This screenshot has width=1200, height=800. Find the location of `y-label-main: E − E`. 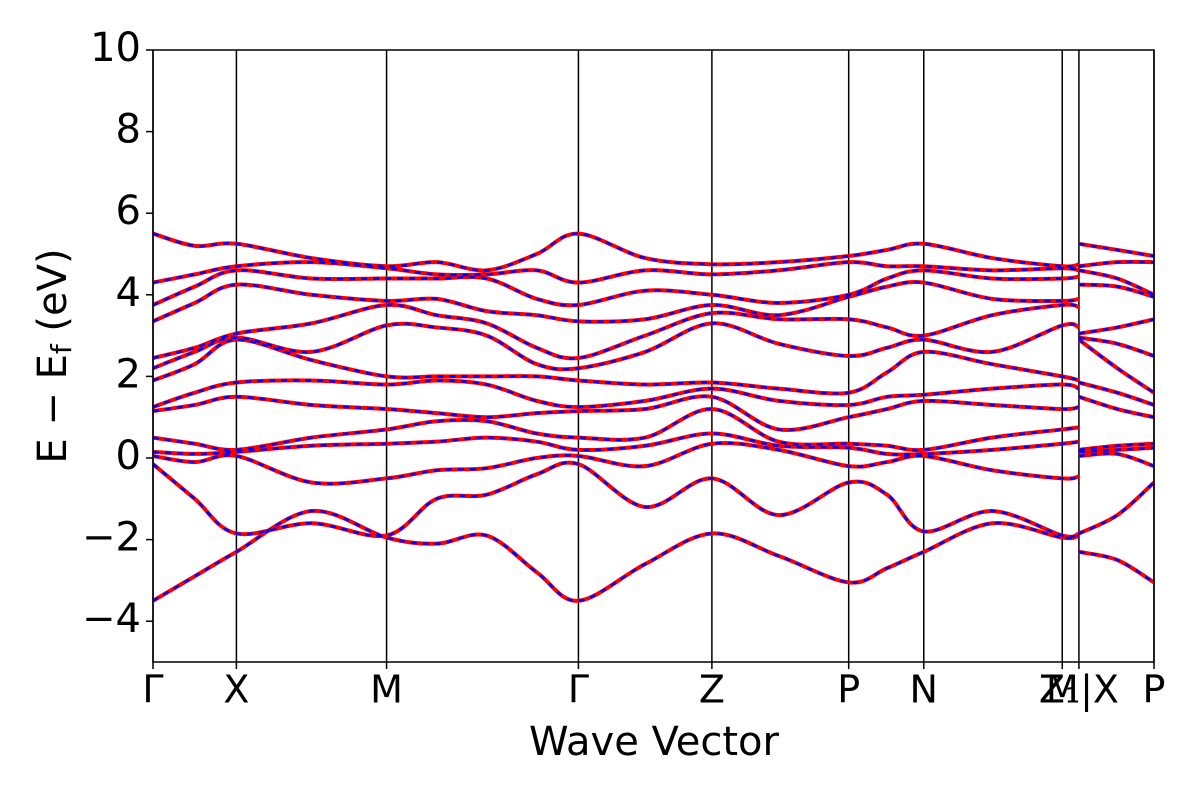

y-label-main: E − E is located at coordinates (53, 409).